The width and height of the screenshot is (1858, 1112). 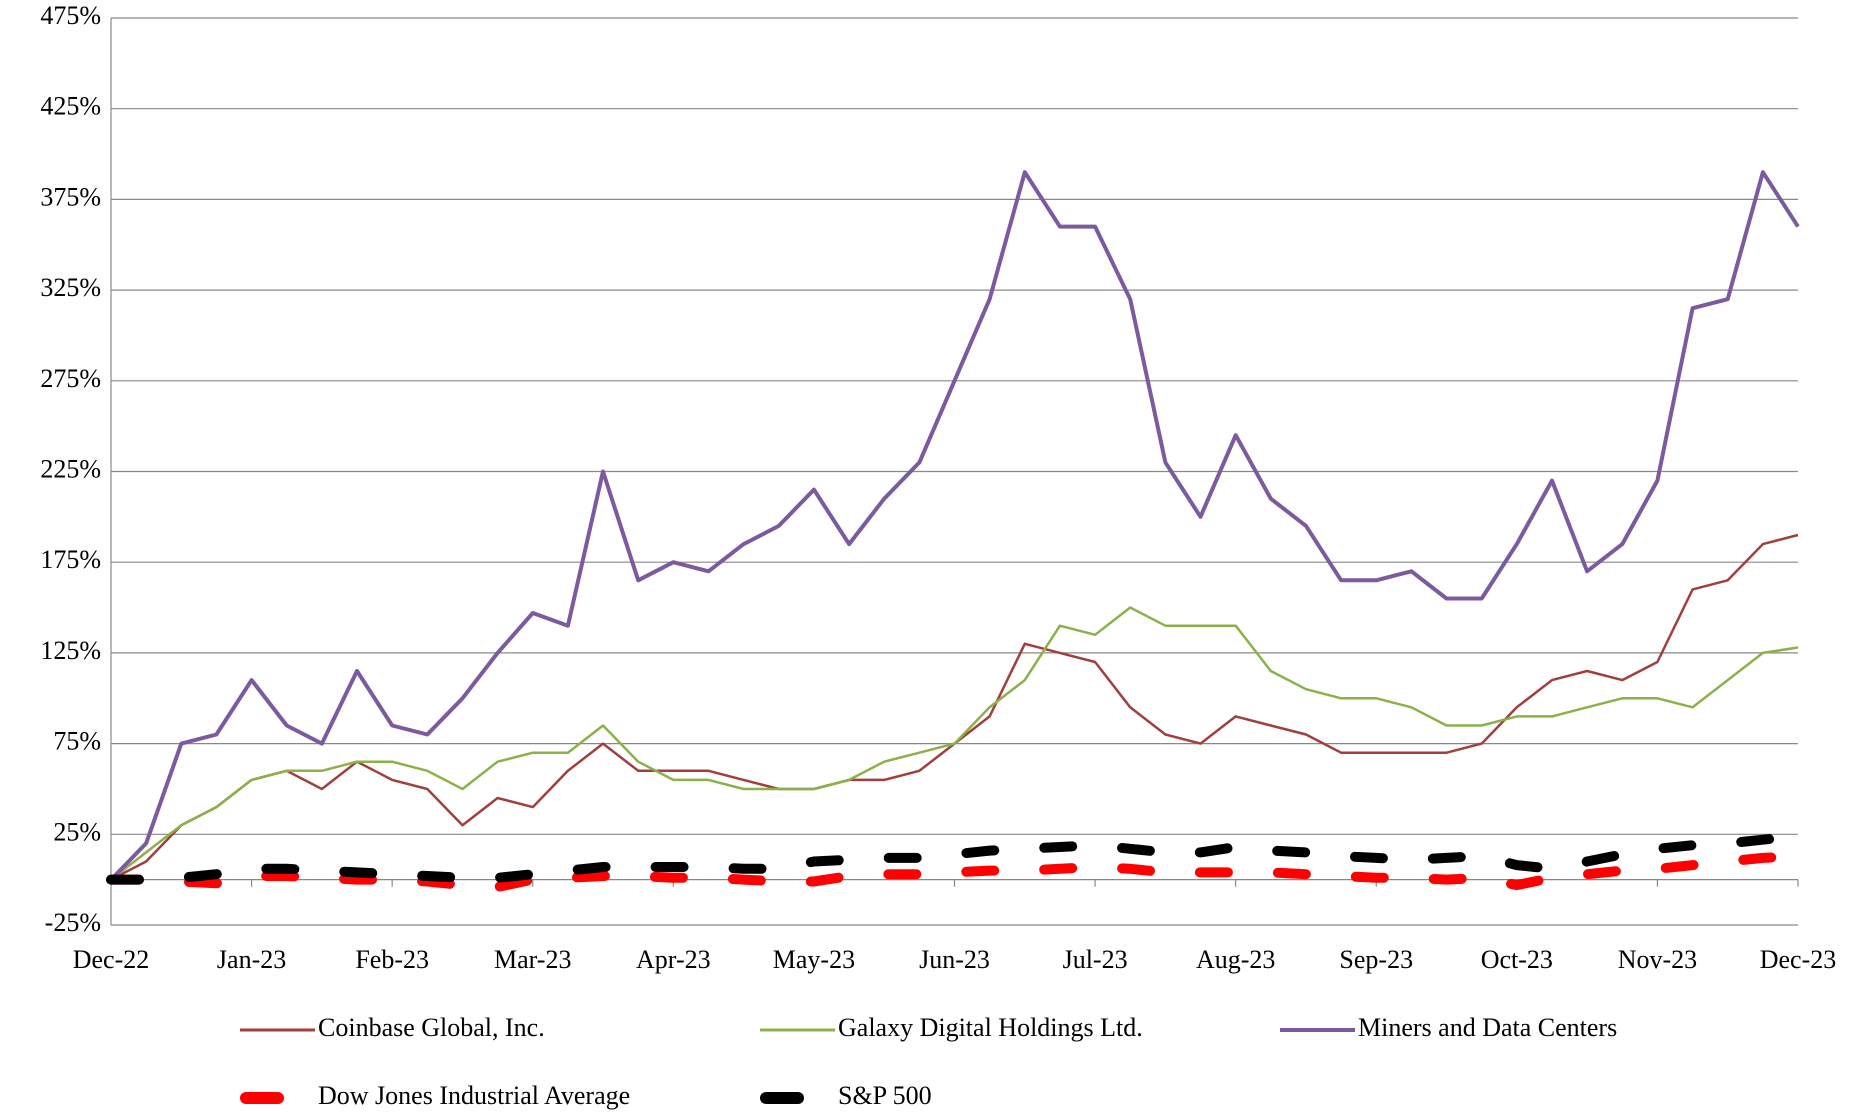 What do you see at coordinates (1798, 959) in the screenshot?
I see `x-tick-label: Dec-23` at bounding box center [1798, 959].